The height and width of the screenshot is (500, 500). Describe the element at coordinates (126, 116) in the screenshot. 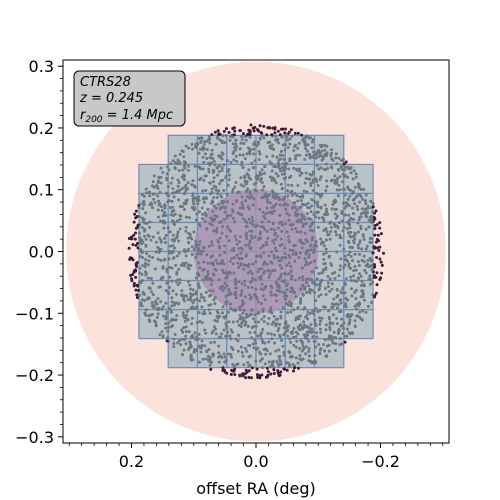

I see `info-radius: r200 = 1.4 Mpc` at that location.